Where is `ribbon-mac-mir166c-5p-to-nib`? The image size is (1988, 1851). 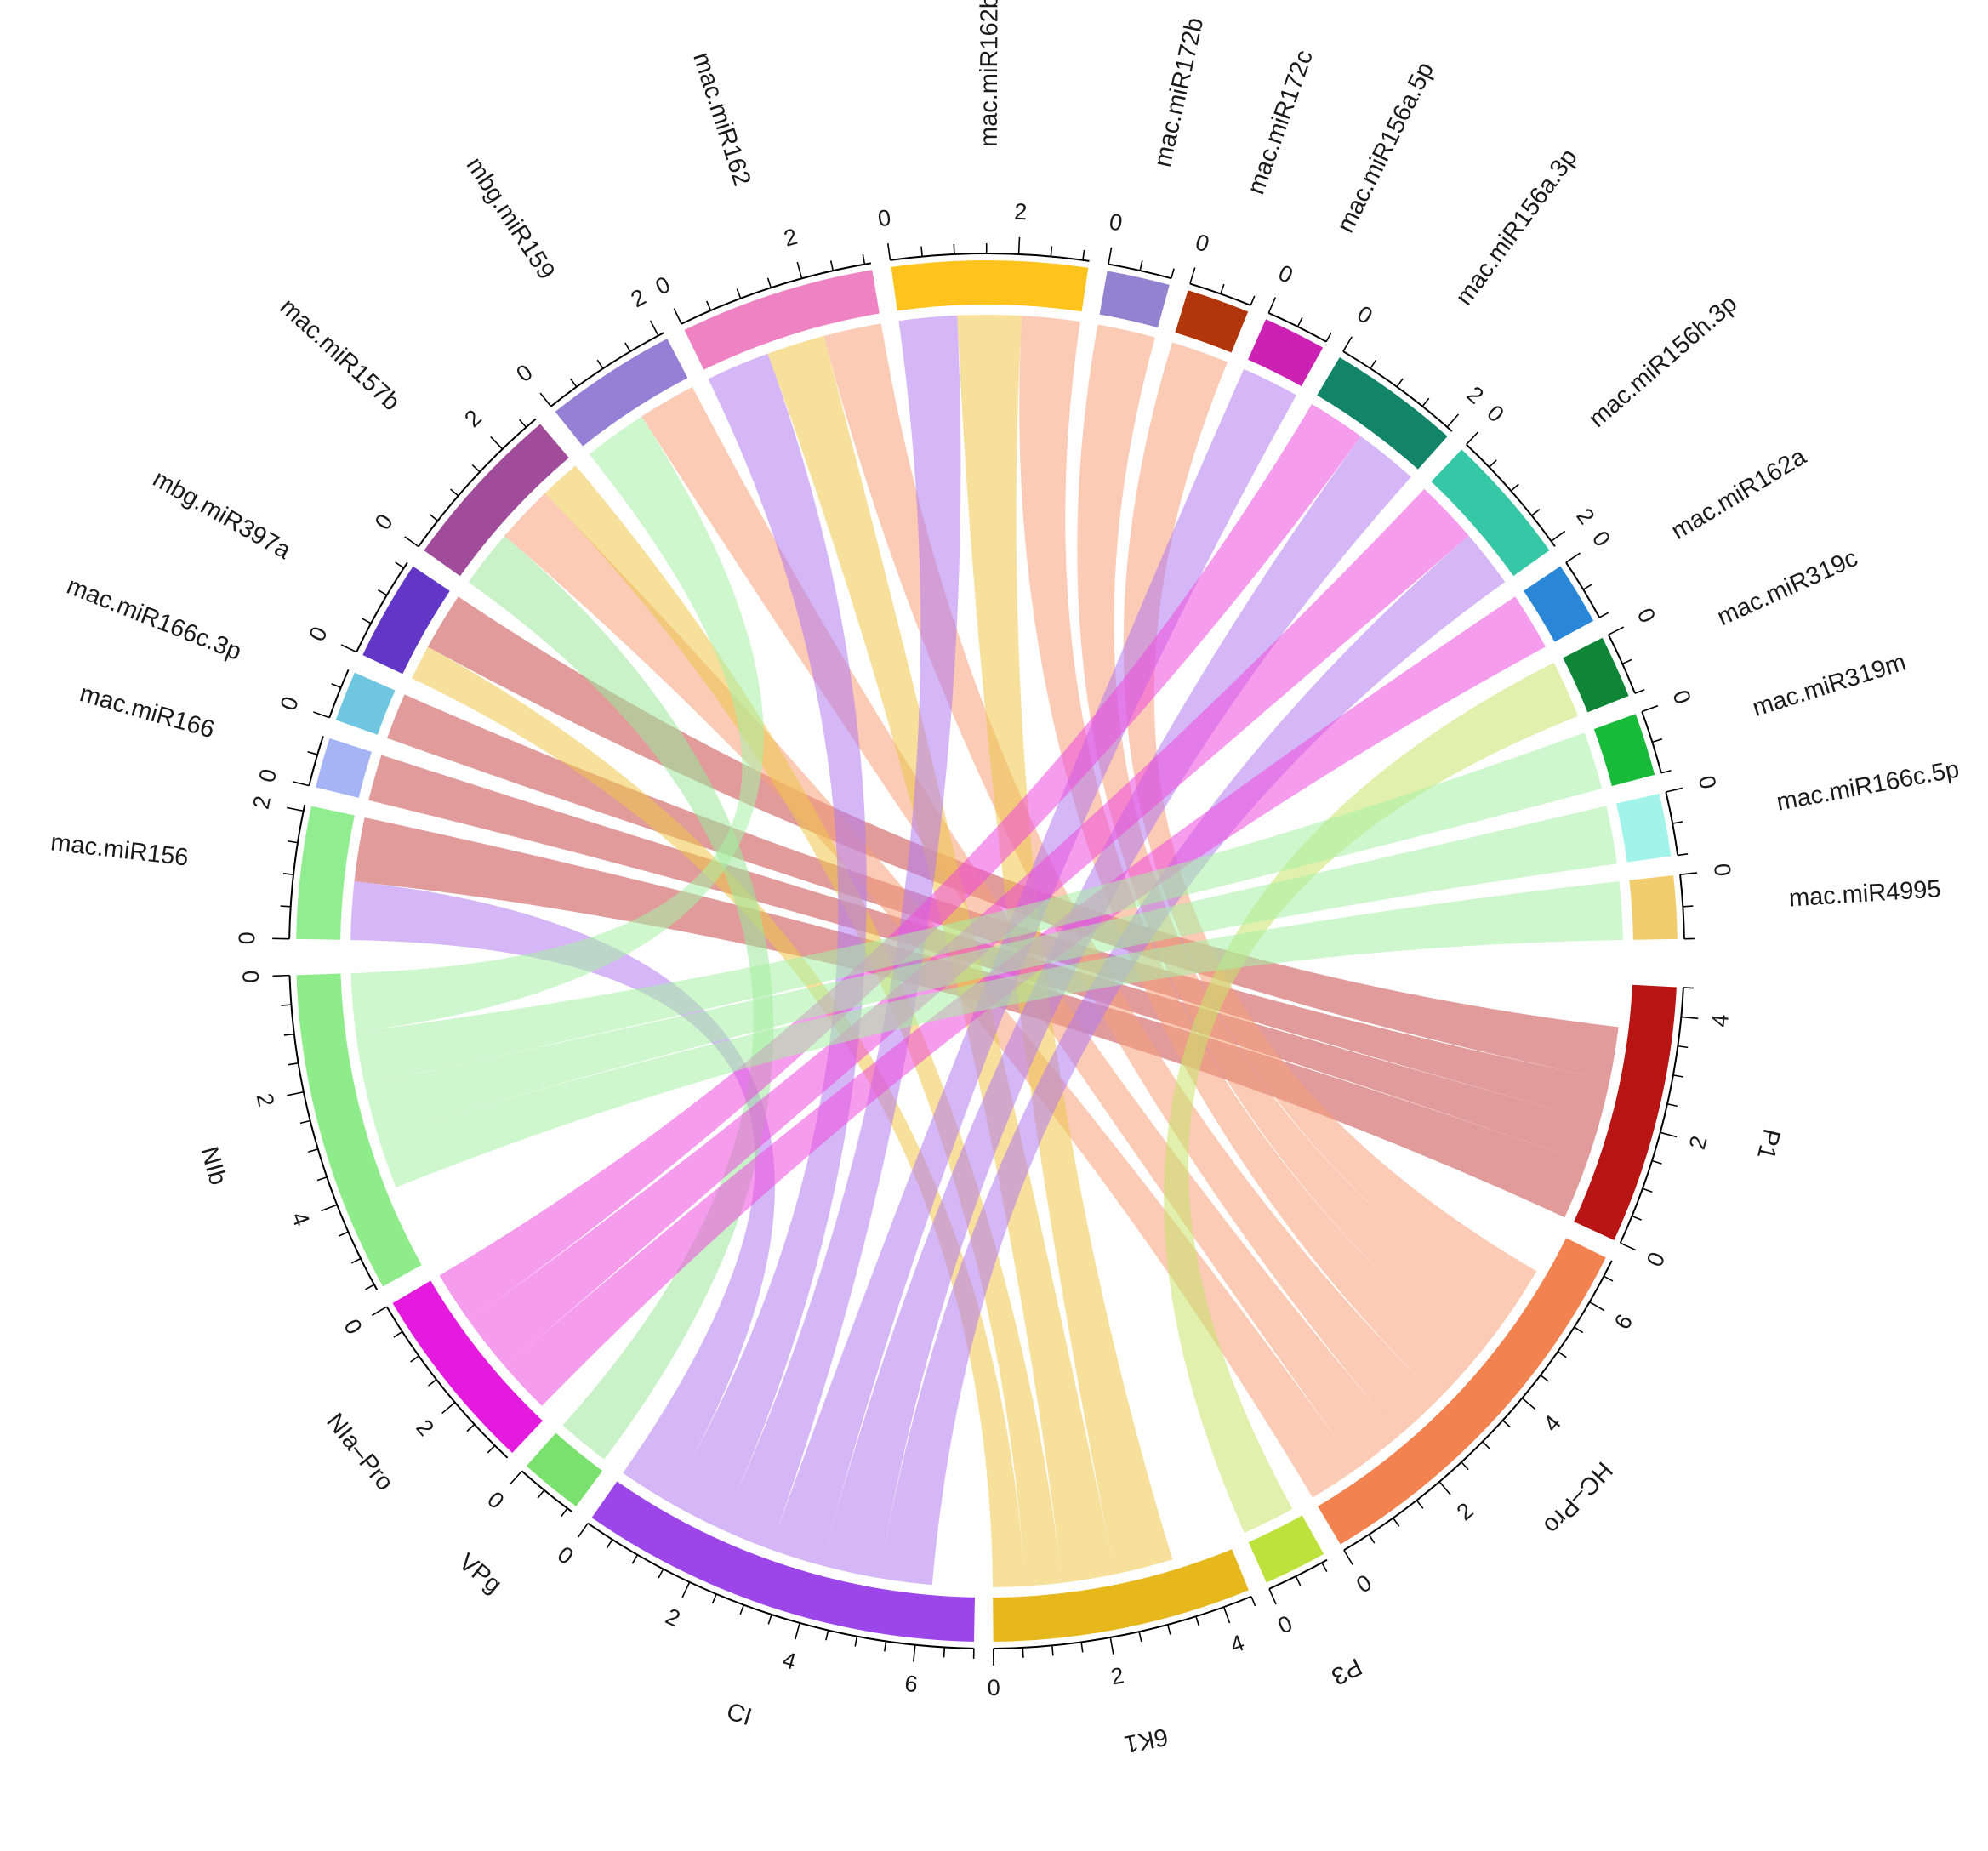 ribbon-mac-mir166c-5p-to-nib is located at coordinates (991, 971).